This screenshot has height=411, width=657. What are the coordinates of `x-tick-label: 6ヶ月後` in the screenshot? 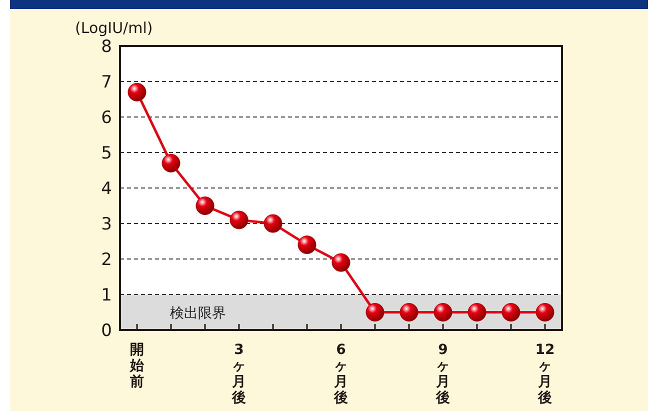 It's located at (340, 374).